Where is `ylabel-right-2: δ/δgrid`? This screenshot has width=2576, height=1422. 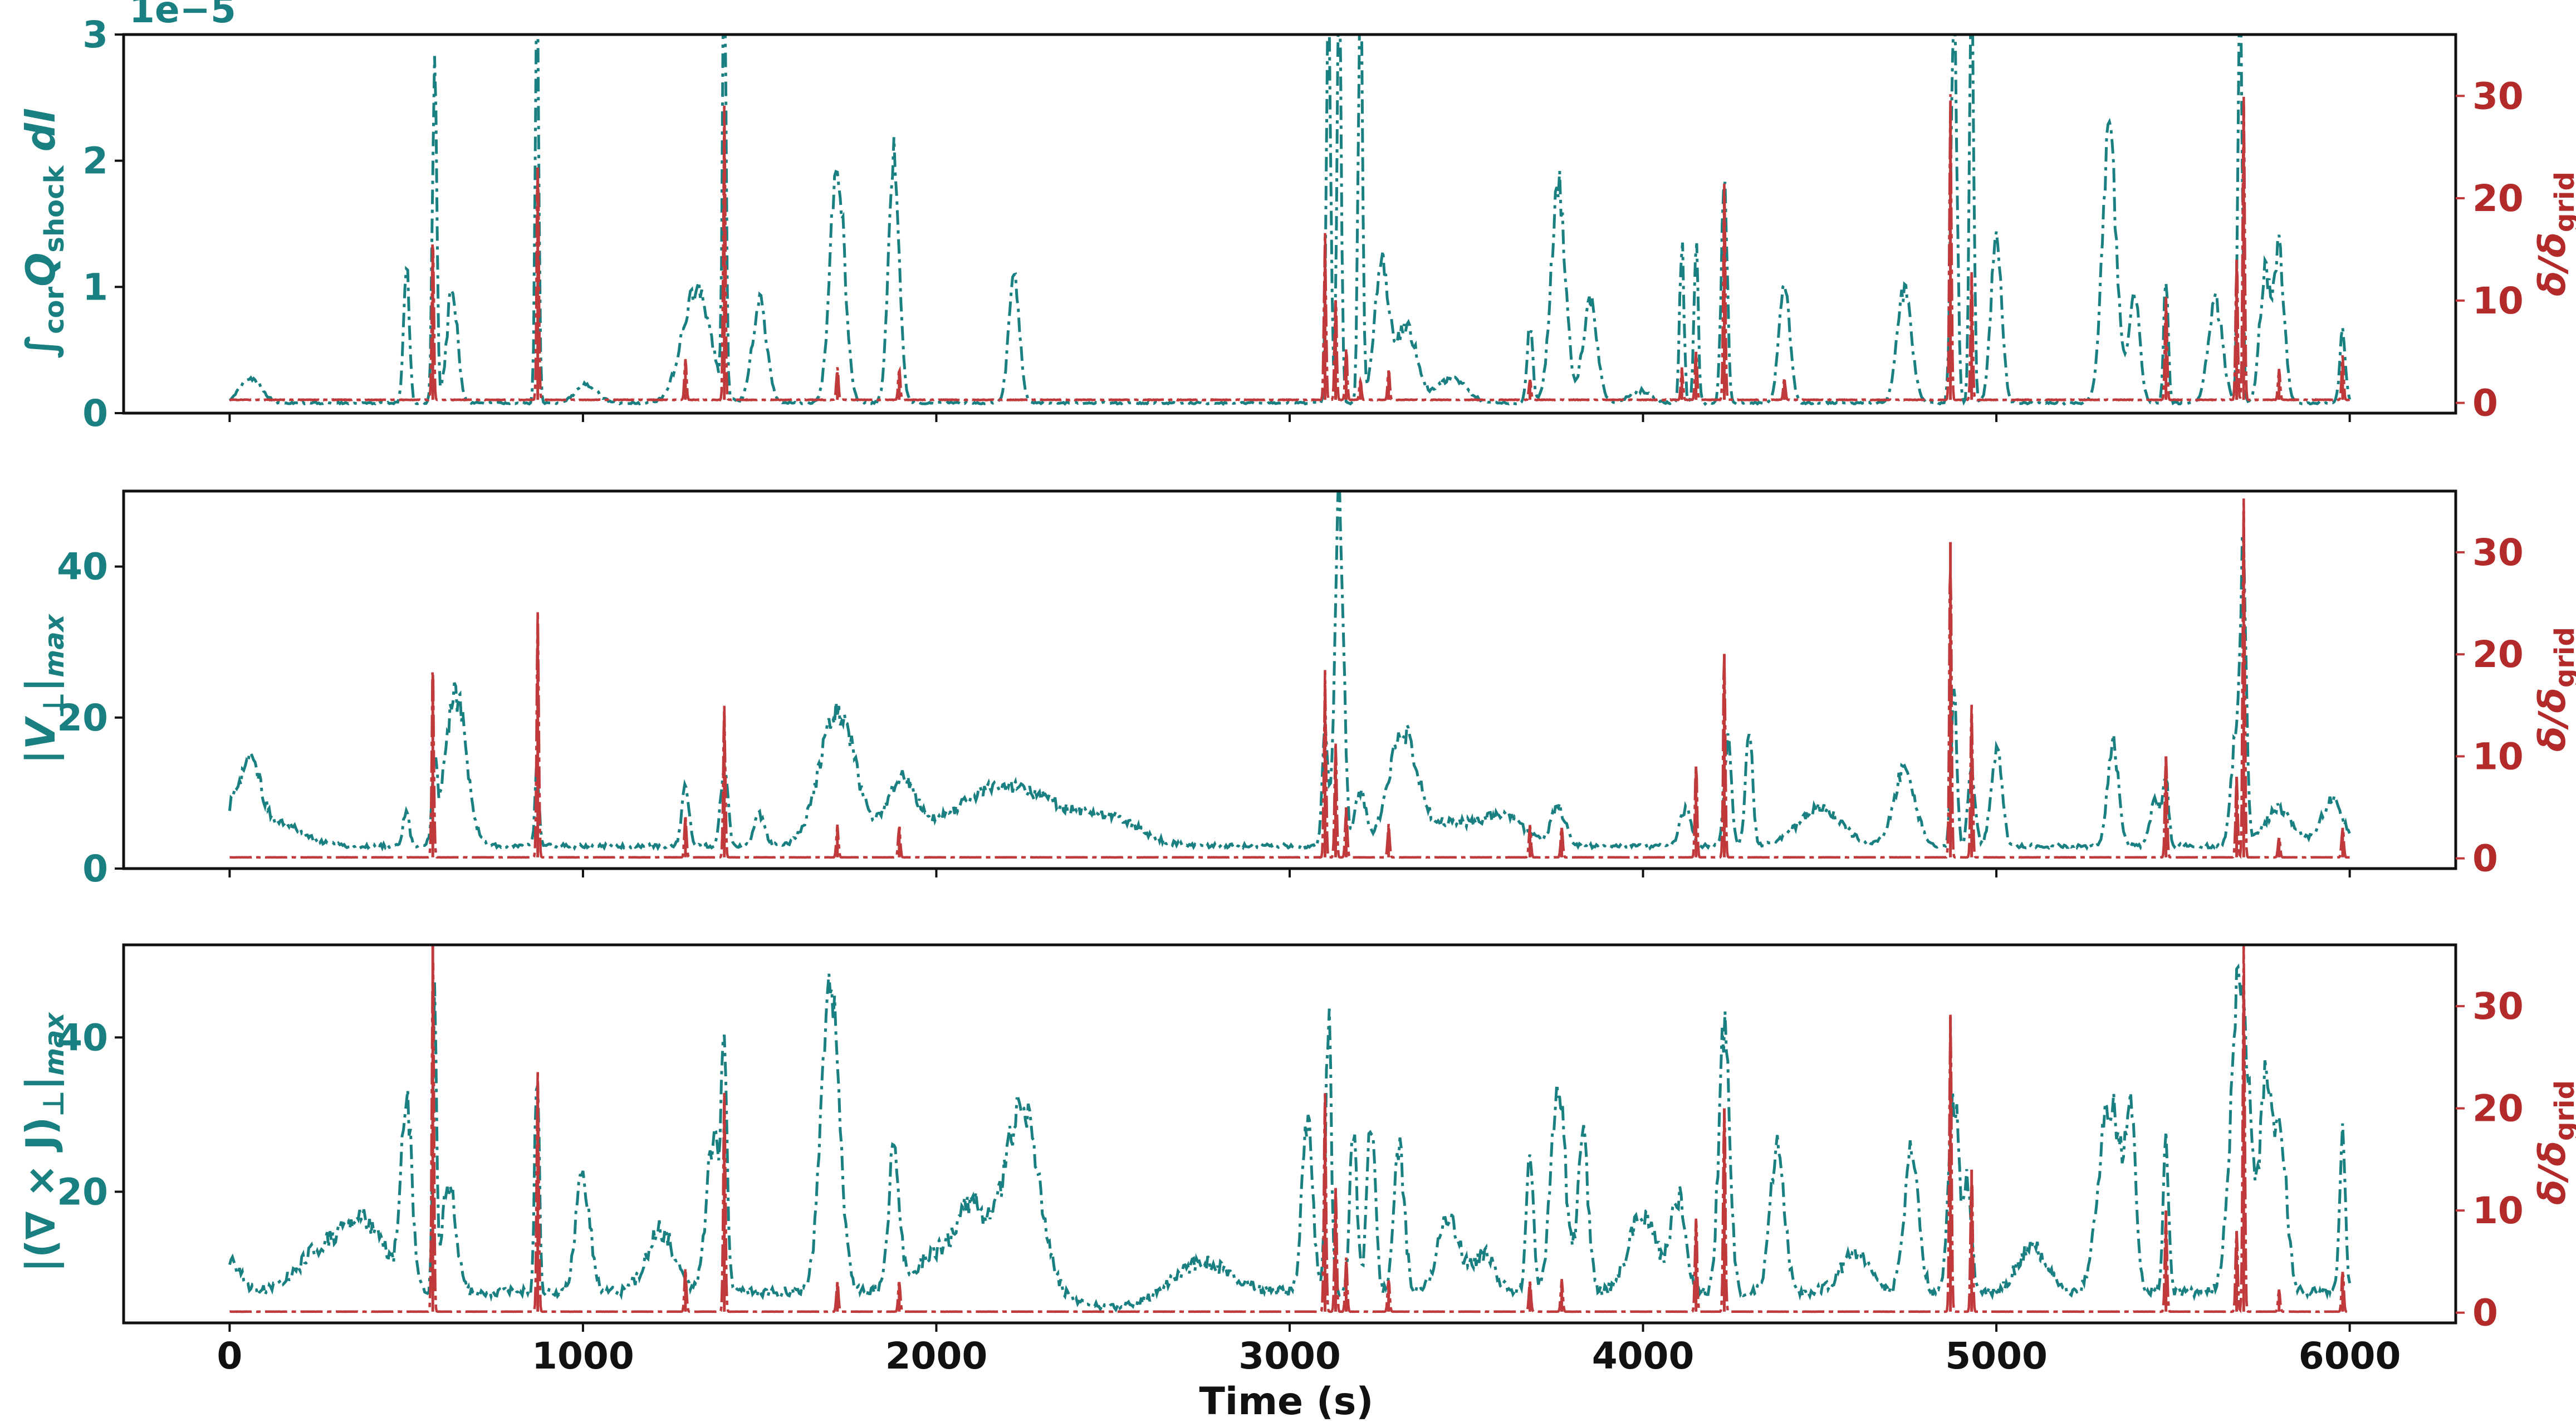 ylabel-right-2: δ/δgrid is located at coordinates (2553, 689).